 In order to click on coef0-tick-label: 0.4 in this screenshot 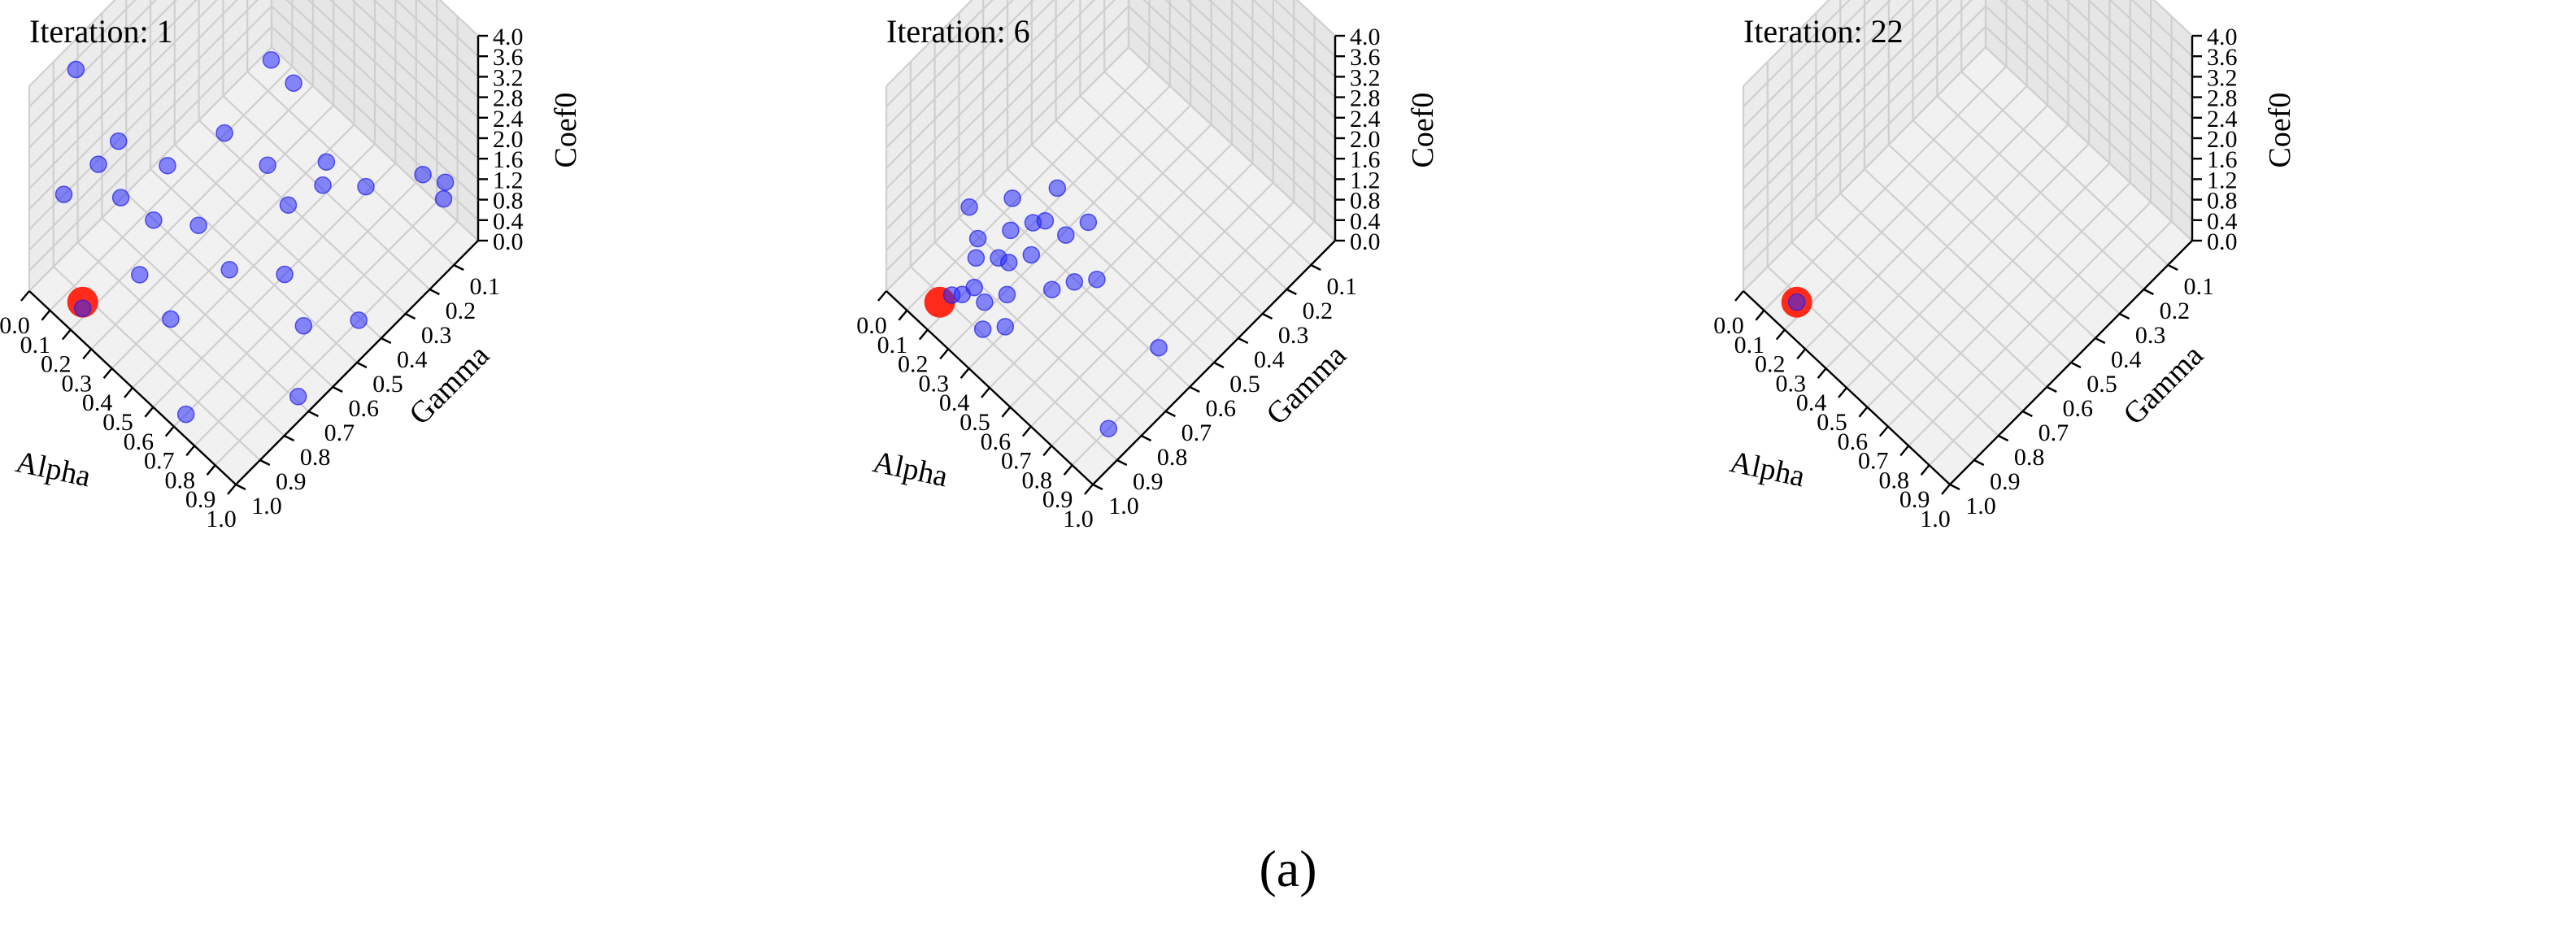, I will do `click(1366, 222)`.